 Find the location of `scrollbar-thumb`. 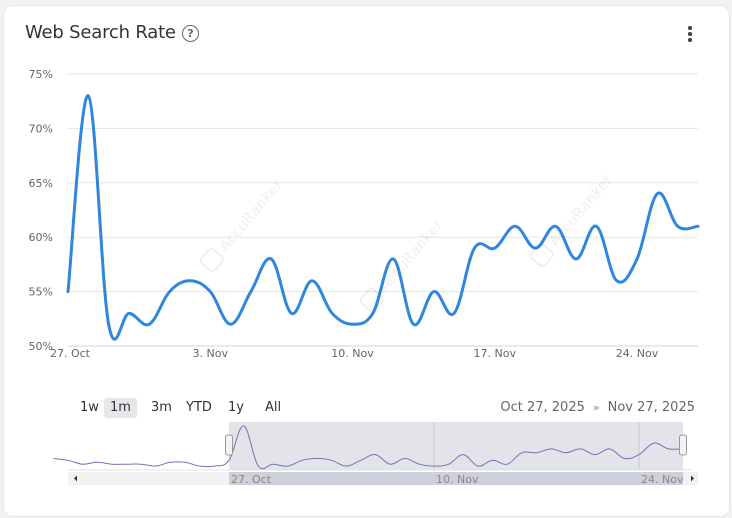

scrollbar-thumb is located at coordinates (456, 478).